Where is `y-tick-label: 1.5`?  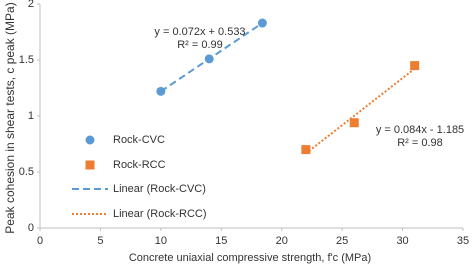
y-tick-label: 1.5 is located at coordinates (26, 60).